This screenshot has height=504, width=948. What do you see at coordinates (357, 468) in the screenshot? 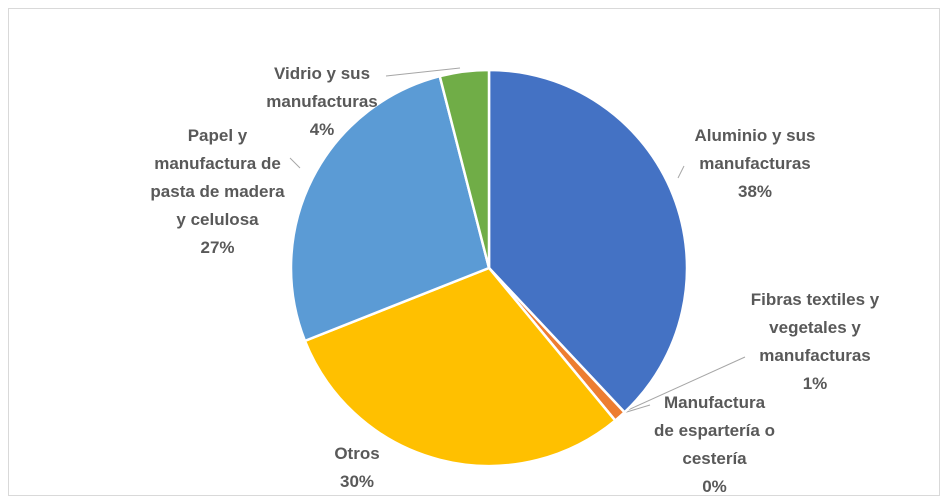
I see `data-label: Otros 30%` at bounding box center [357, 468].